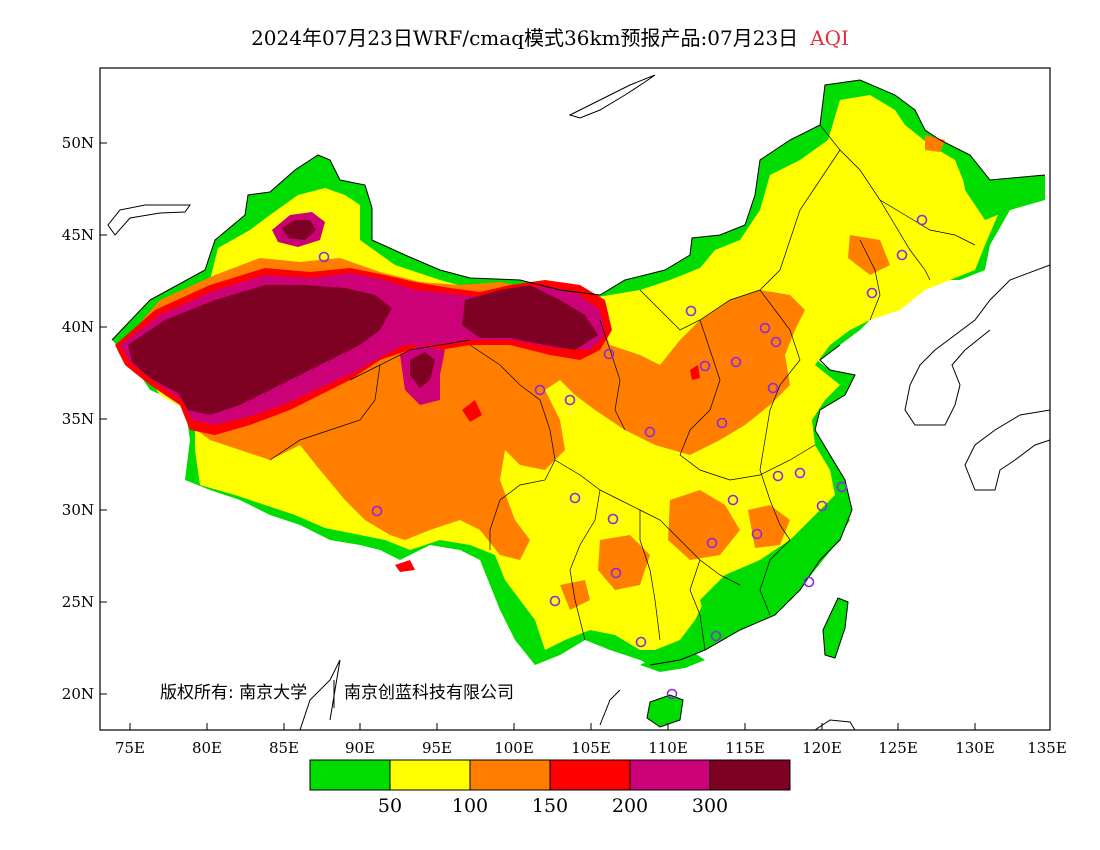  What do you see at coordinates (390, 806) in the screenshot?
I see `legend-label: 50` at bounding box center [390, 806].